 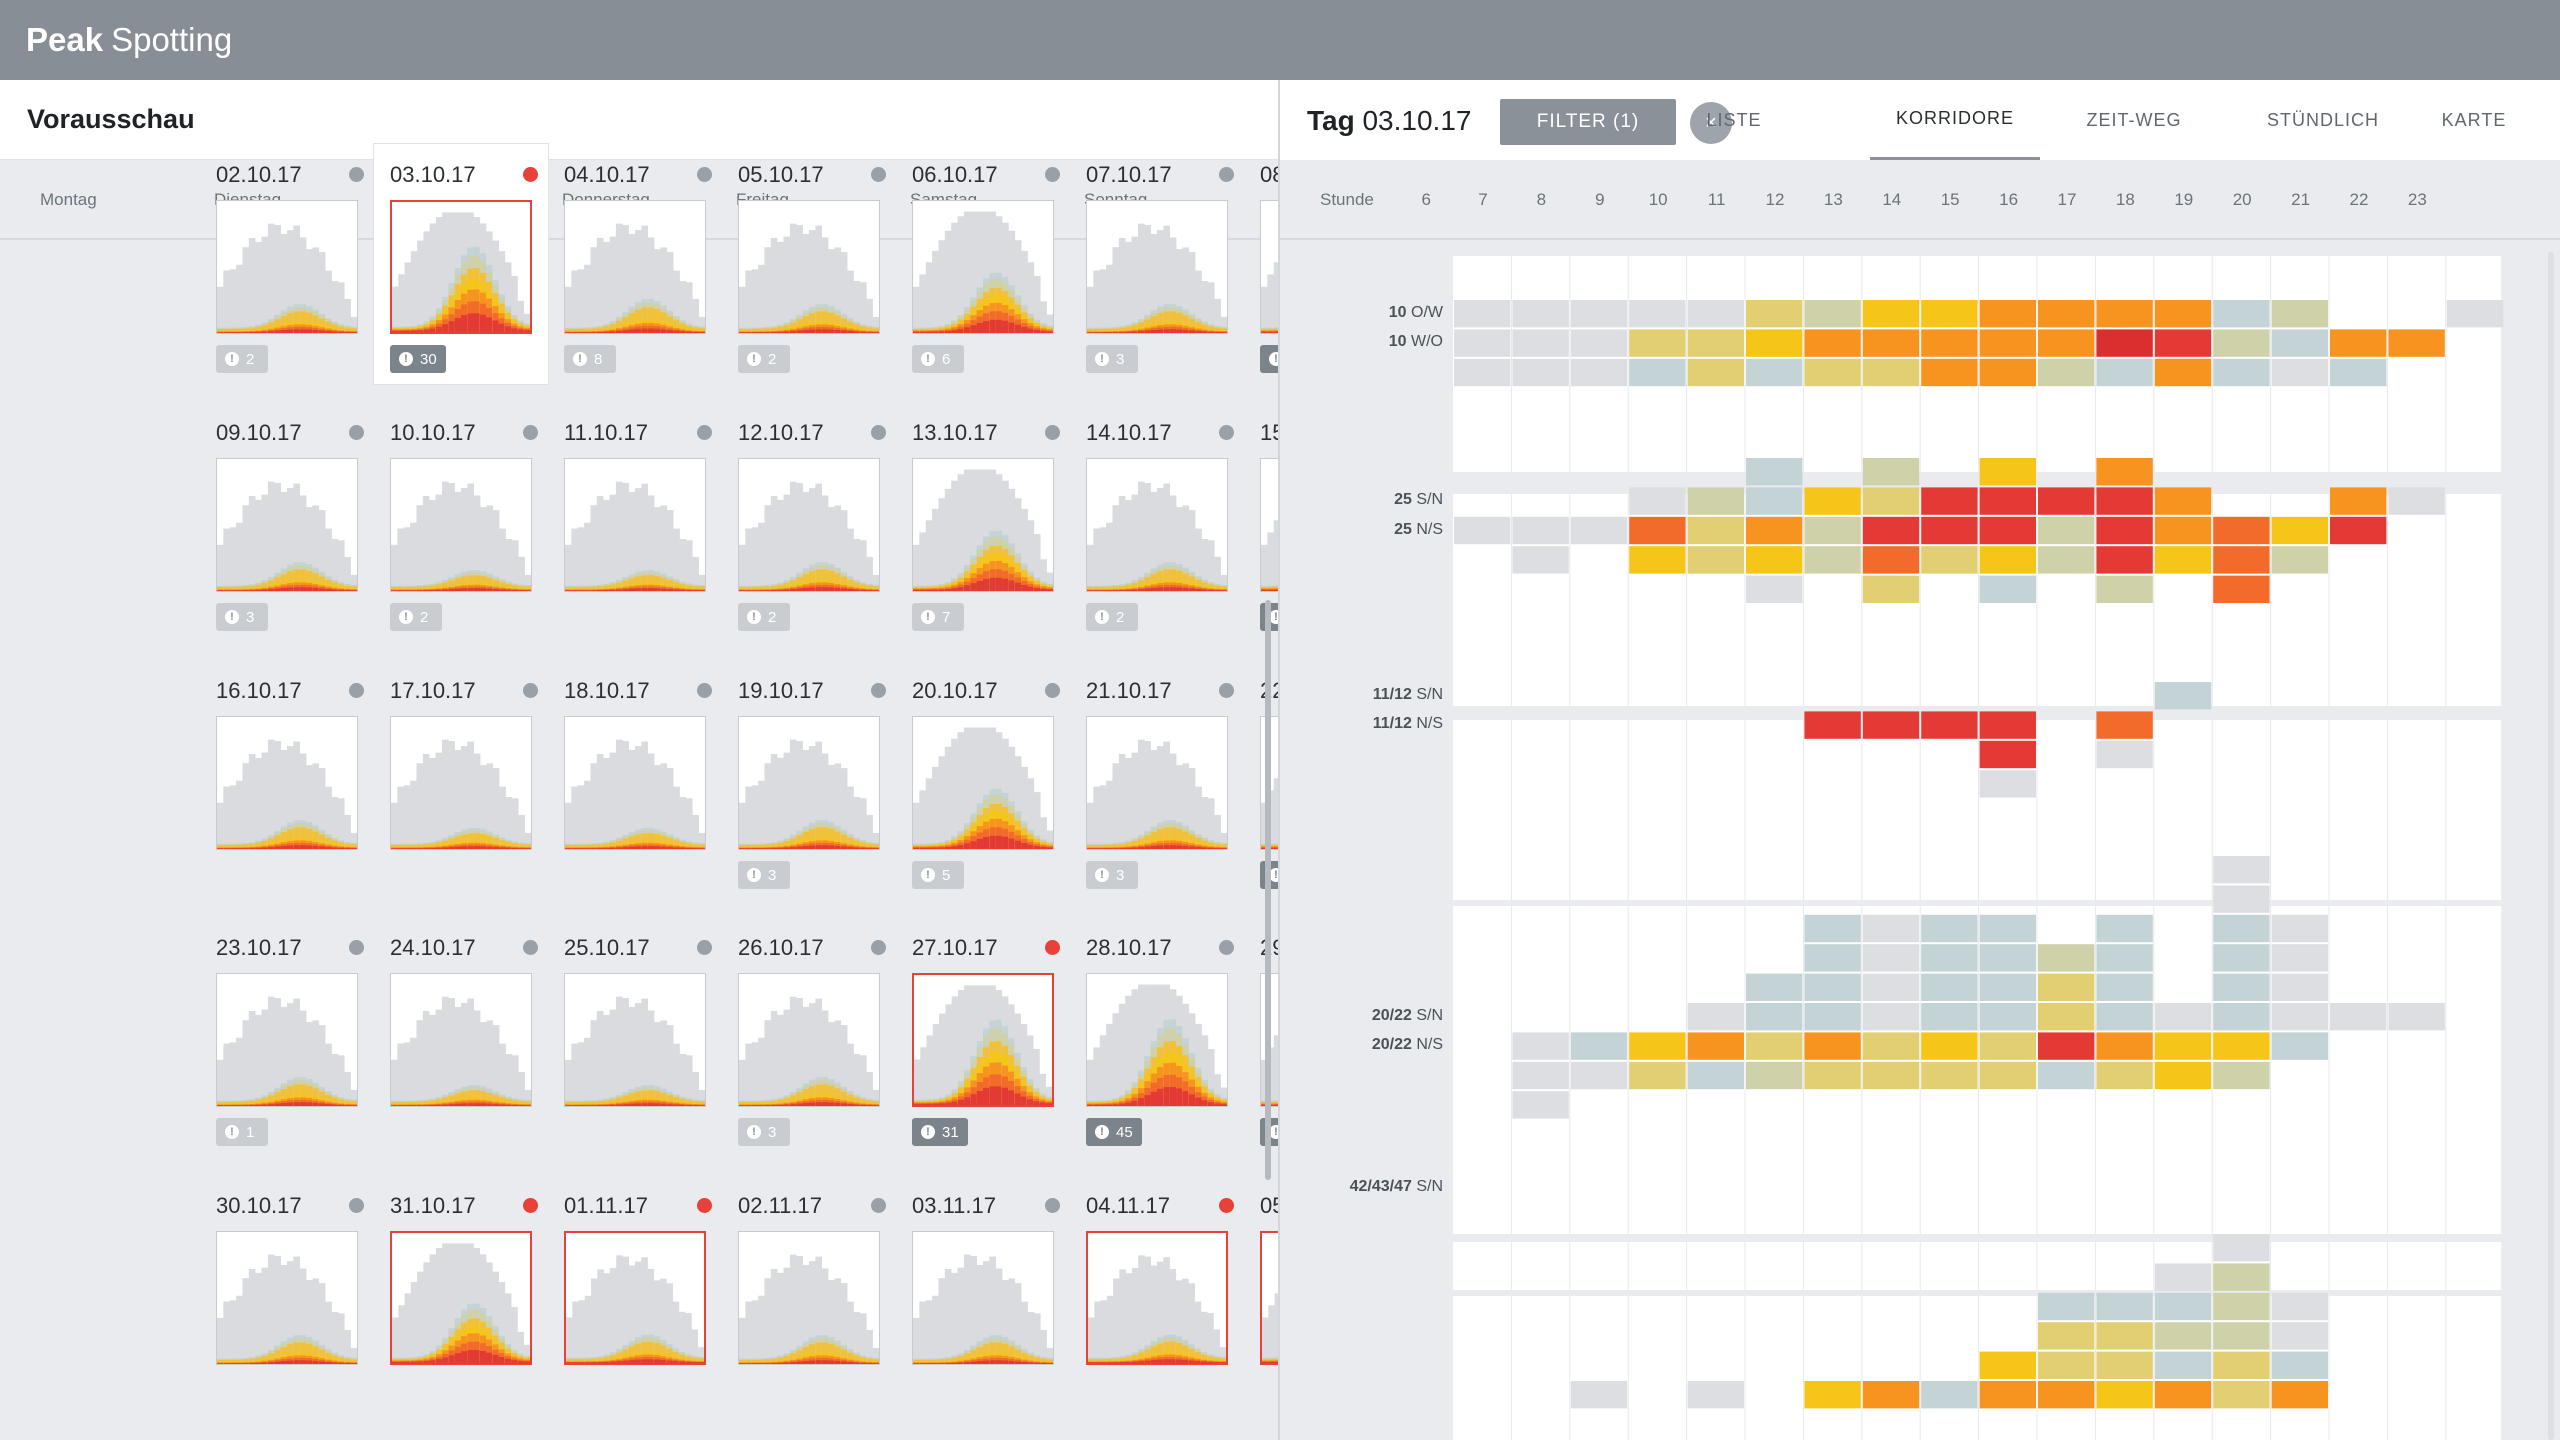 I want to click on day-cell-11.10.17: 11.10.17, so click(x=635, y=522).